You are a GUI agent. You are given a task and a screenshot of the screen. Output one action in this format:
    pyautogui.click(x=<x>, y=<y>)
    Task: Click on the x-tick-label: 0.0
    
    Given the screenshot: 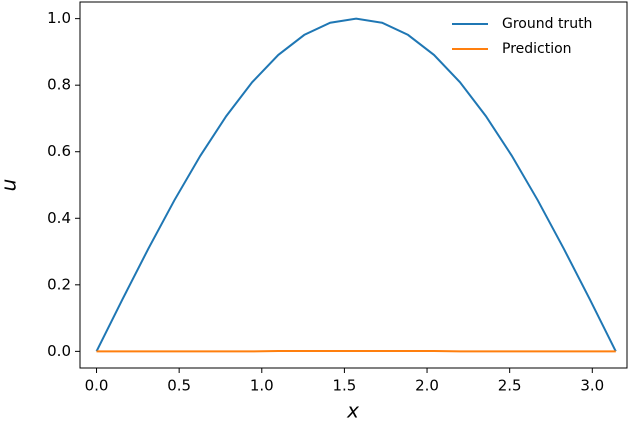 What is the action you would take?
    pyautogui.click(x=97, y=386)
    